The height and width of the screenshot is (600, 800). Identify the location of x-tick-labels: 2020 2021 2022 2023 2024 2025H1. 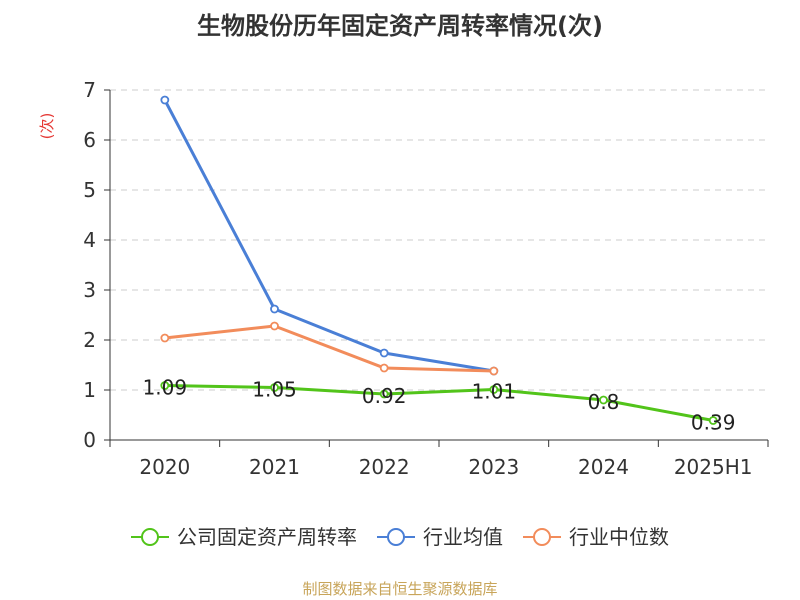
(445, 467).